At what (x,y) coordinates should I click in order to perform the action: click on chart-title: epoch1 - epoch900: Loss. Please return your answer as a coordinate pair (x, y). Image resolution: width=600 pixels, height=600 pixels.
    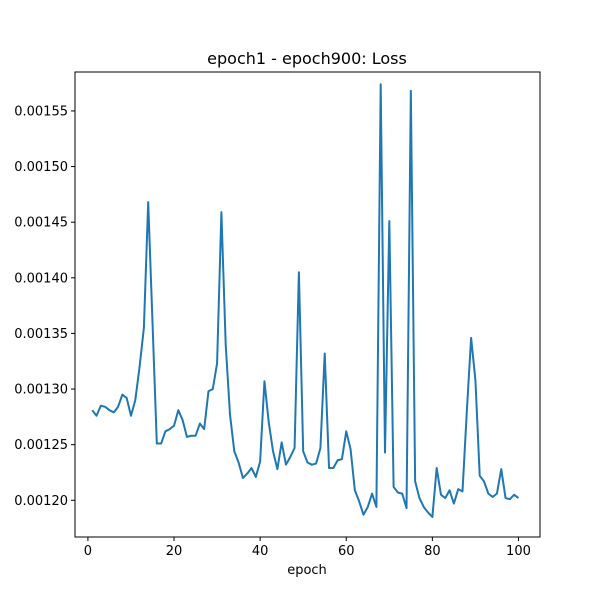
    Looking at the image, I should click on (307, 58).